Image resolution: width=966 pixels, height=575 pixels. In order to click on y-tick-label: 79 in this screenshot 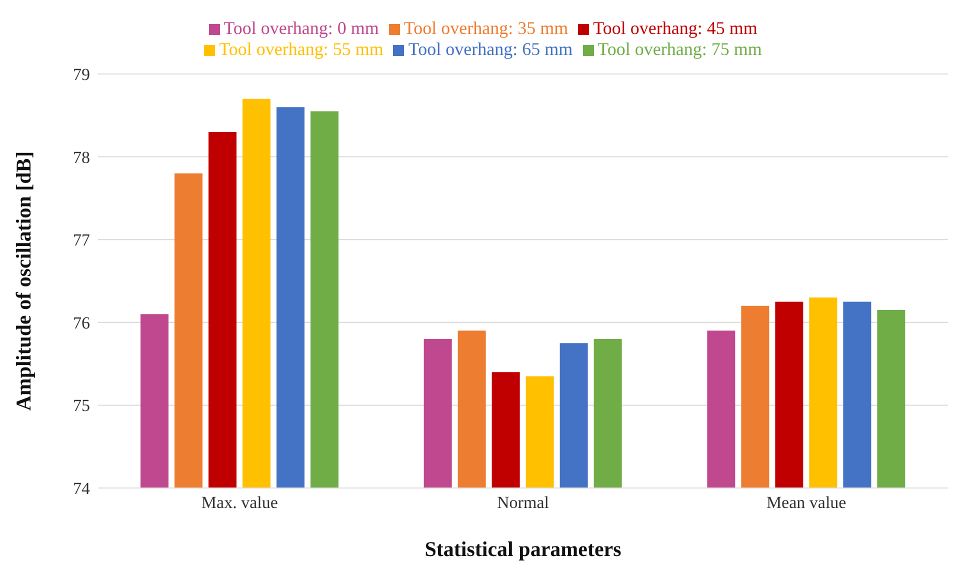, I will do `click(81, 74)`.